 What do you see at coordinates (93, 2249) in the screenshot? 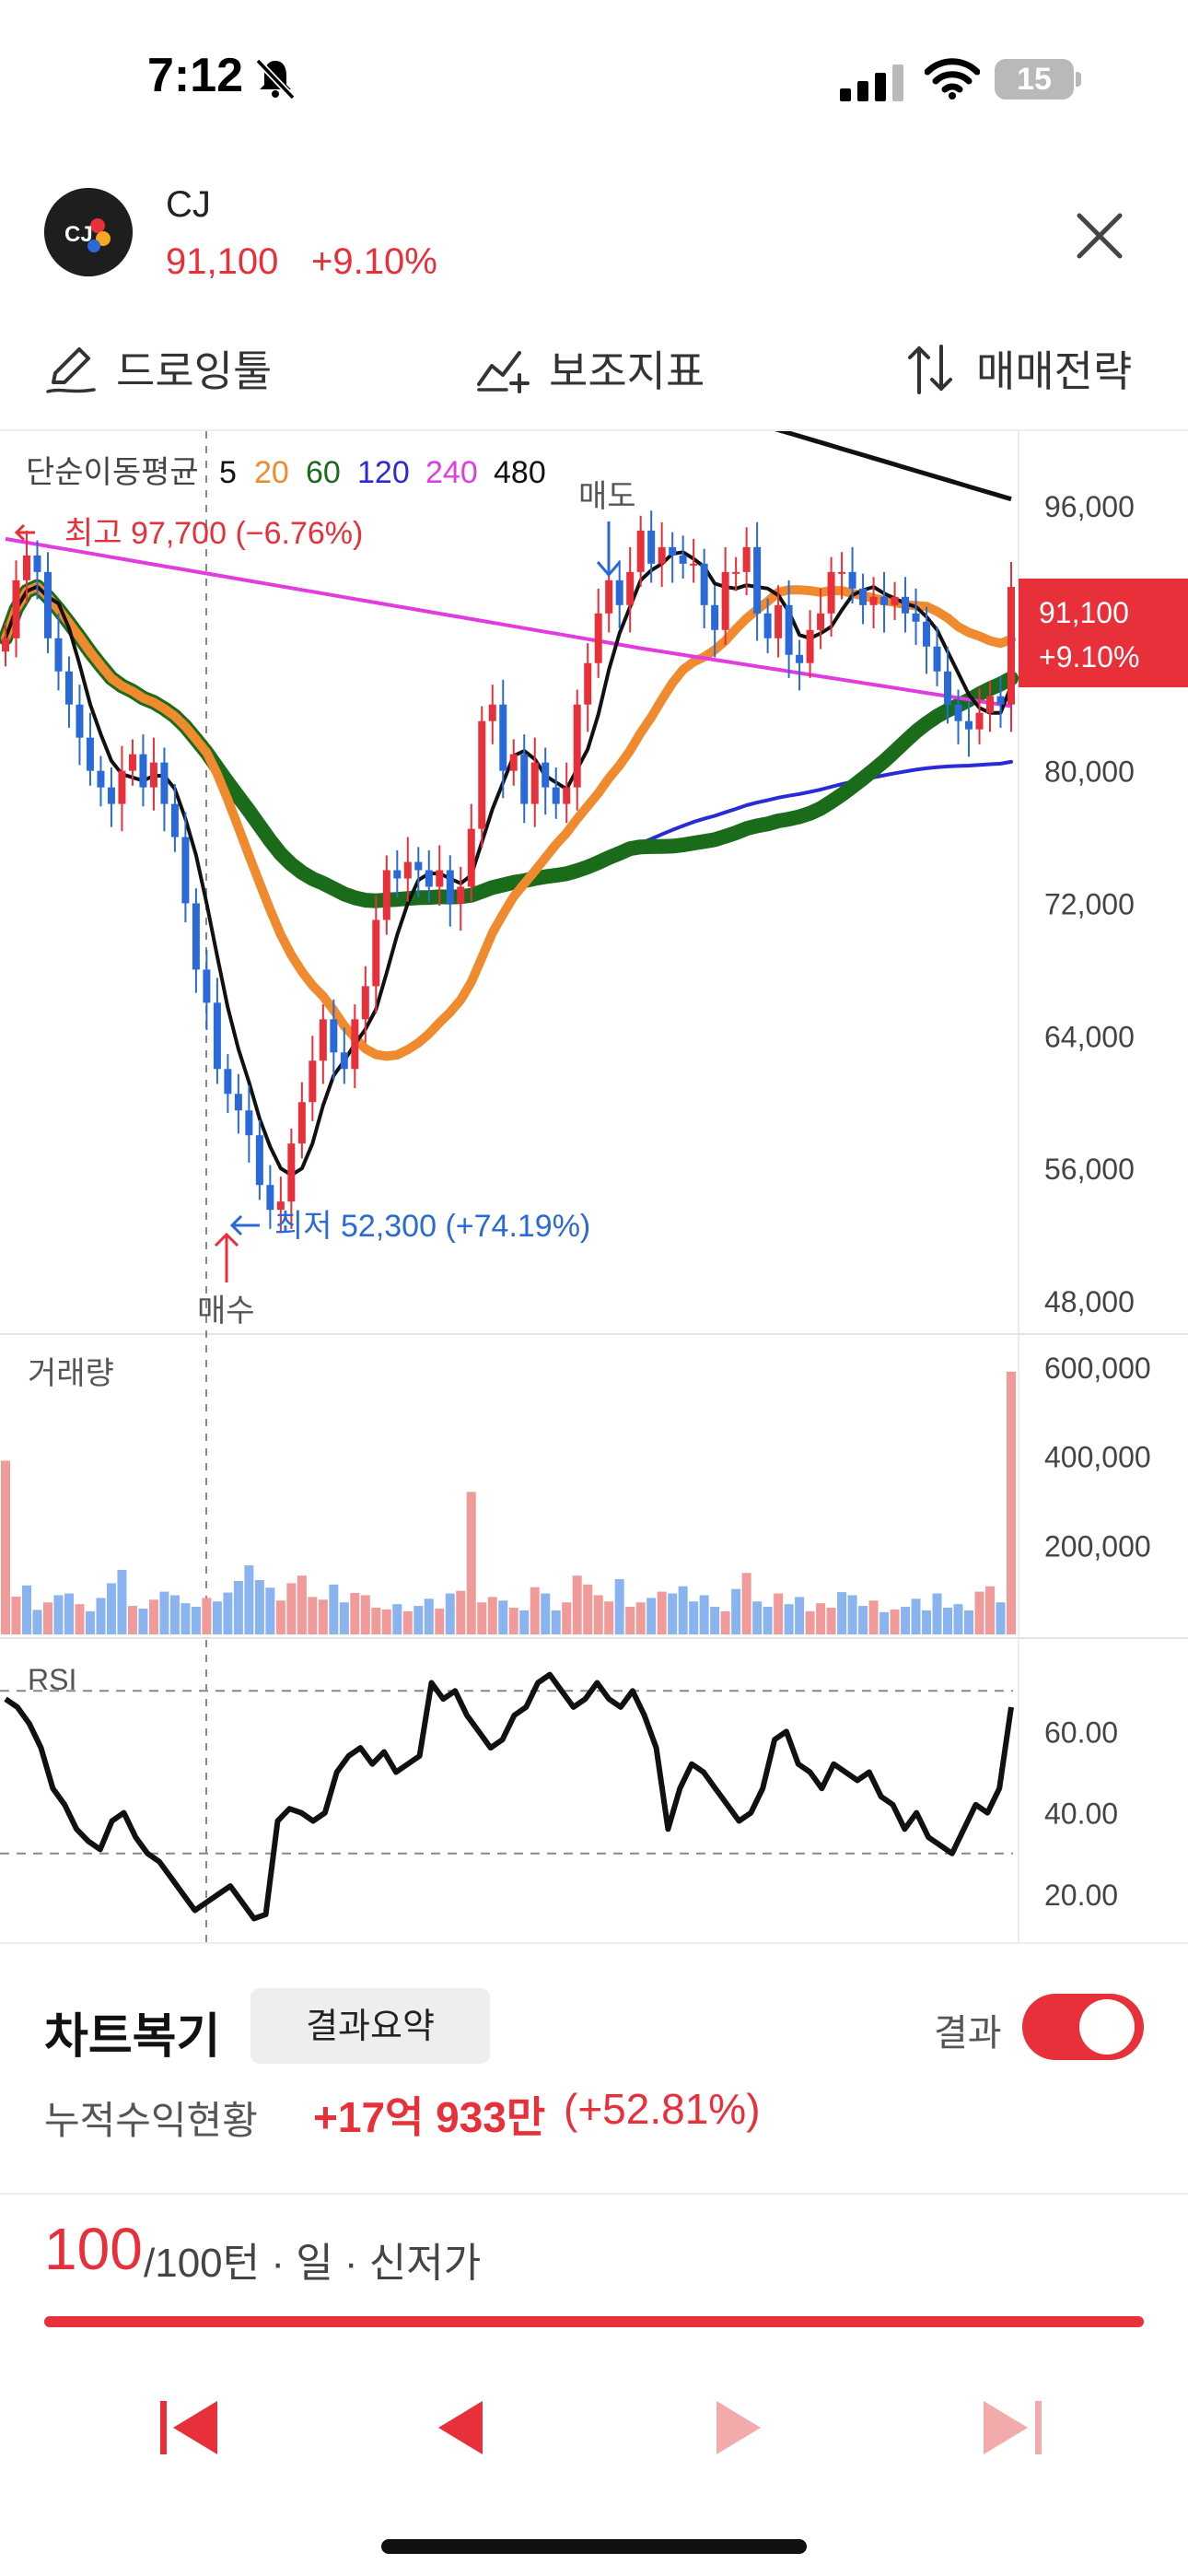
I see `current-turn: 100` at bounding box center [93, 2249].